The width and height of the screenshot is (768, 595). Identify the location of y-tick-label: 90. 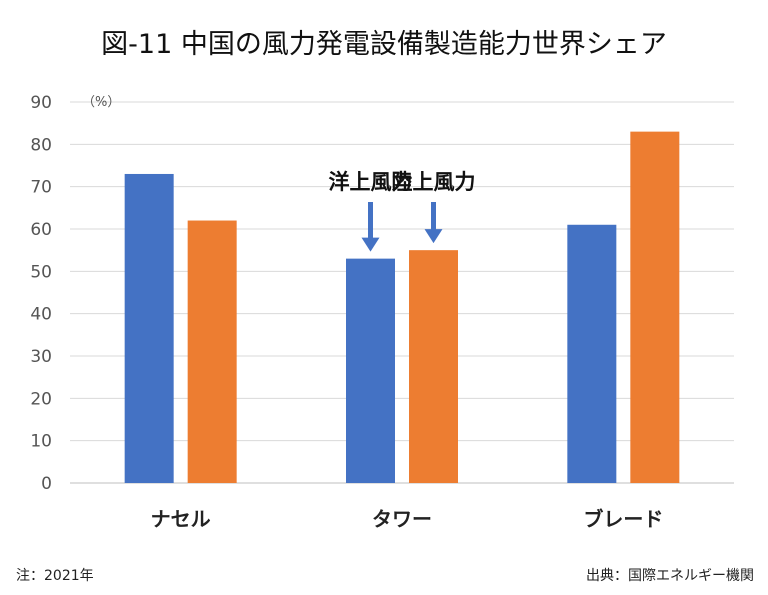
(41, 103).